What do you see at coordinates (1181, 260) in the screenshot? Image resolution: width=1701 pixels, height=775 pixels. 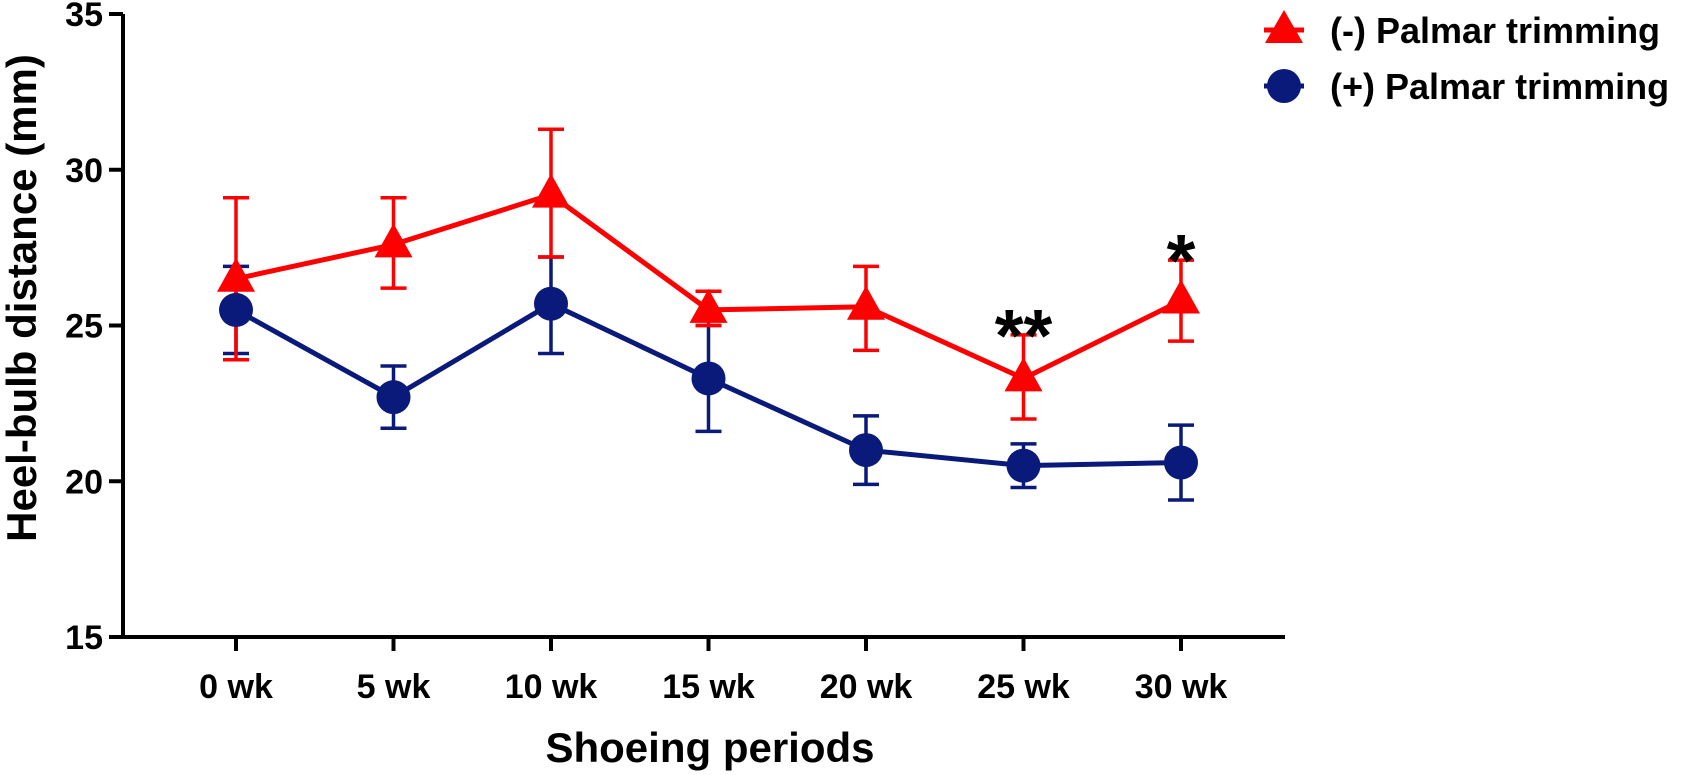 I see `significance-marker: *` at bounding box center [1181, 260].